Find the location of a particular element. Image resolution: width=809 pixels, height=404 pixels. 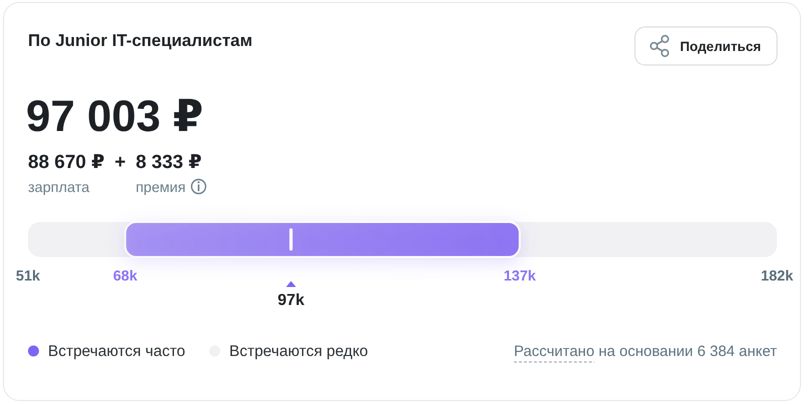

text: премия is located at coordinates (161, 188).